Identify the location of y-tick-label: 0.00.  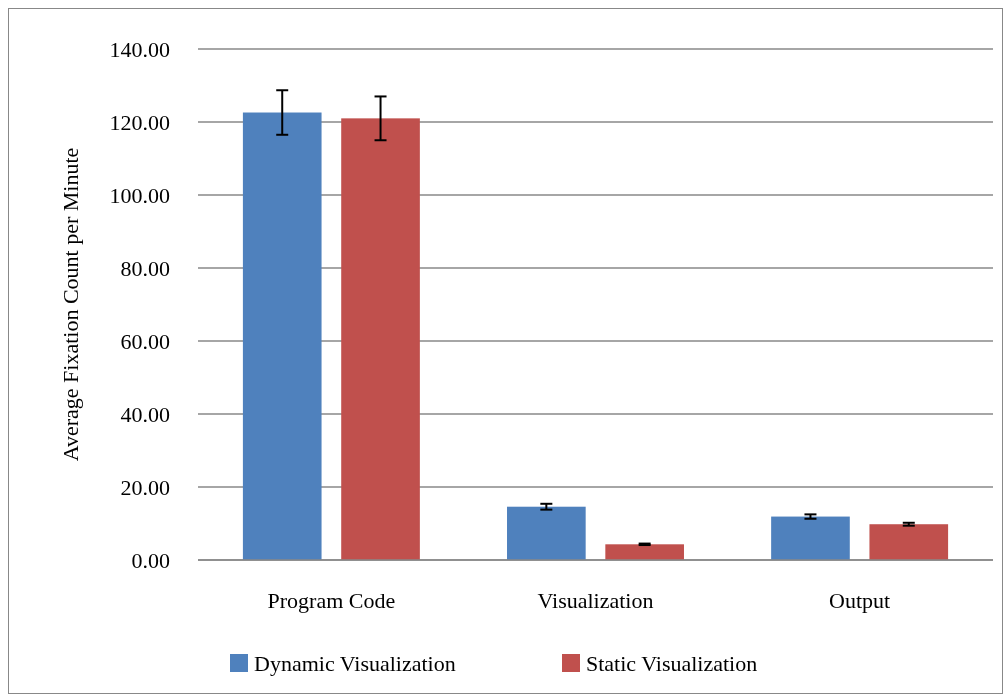
(150, 560).